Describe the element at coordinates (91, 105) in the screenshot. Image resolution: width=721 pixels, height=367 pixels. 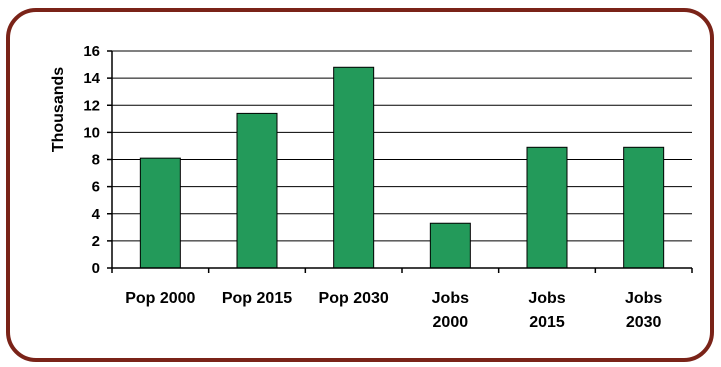
I see `y-tick-label: 12` at that location.